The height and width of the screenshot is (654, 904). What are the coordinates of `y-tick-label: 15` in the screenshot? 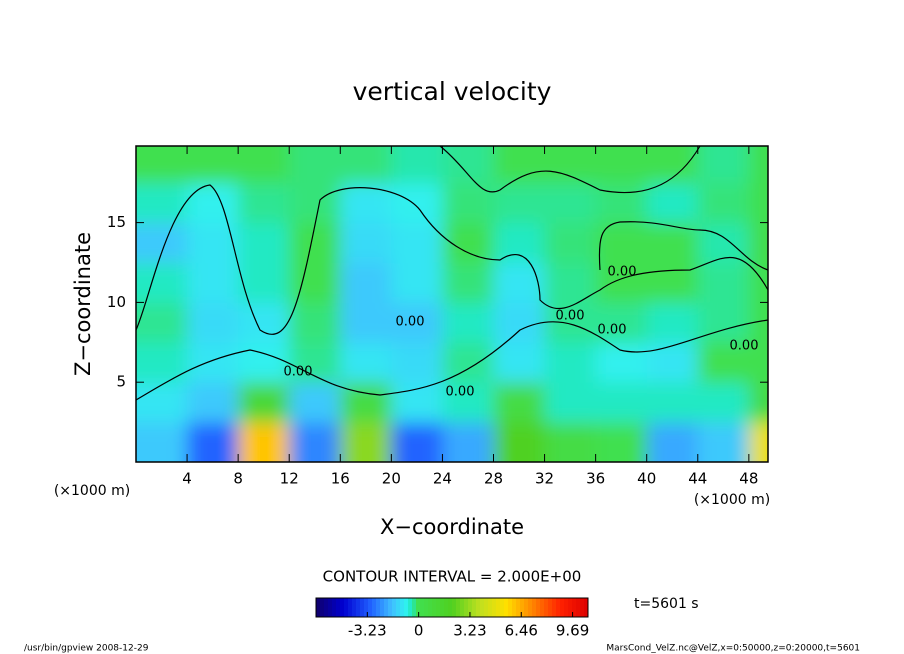 It's located at (116, 222).